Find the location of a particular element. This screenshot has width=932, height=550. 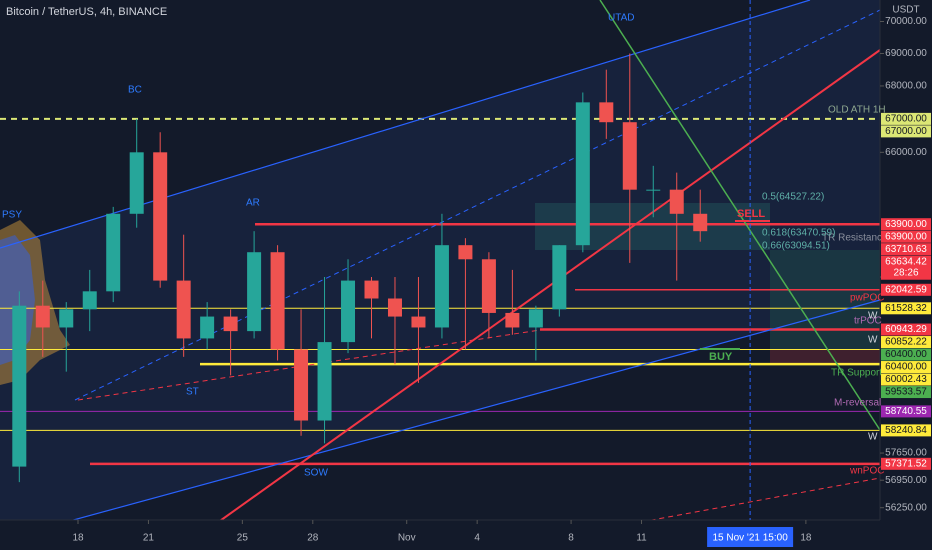

red-dashed is located at coordinates (309, 365).